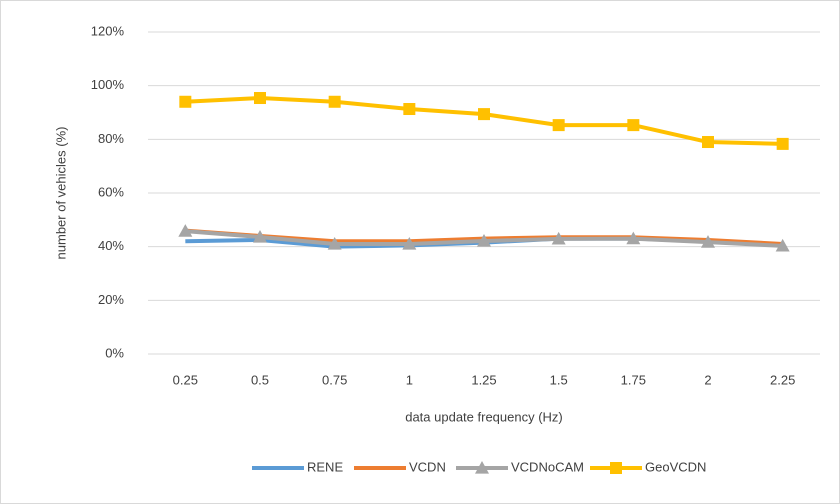  I want to click on x-tick-label: 1.75, so click(633, 379).